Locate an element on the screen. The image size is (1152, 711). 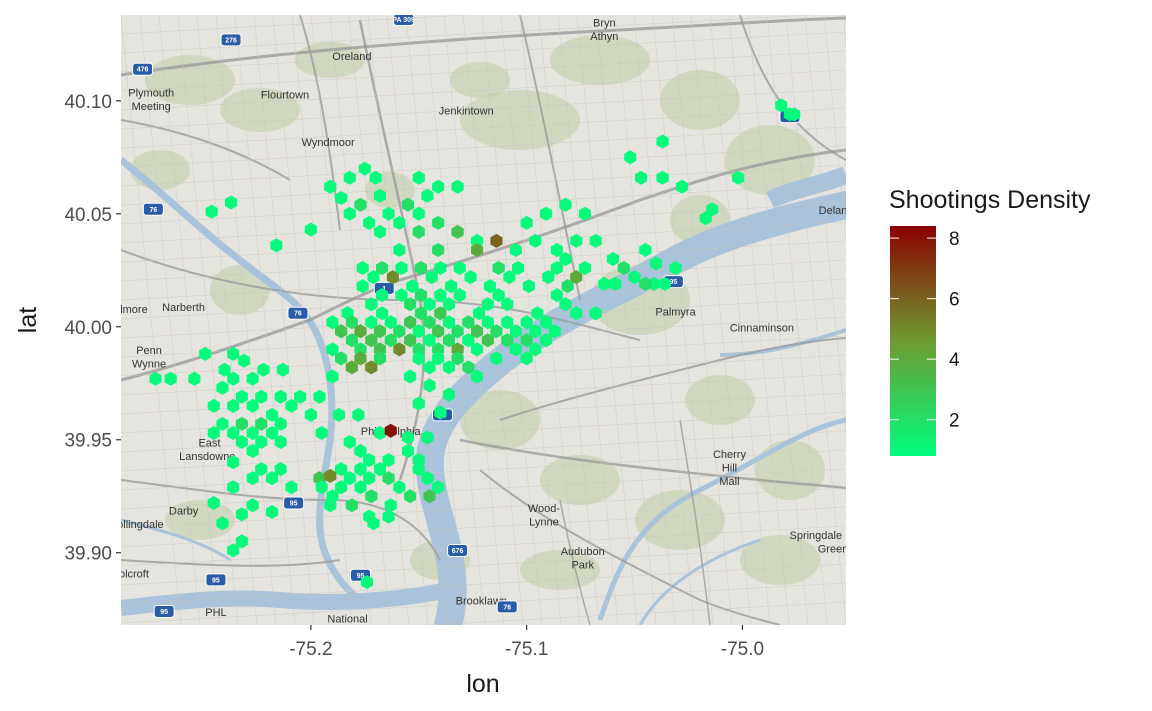
y-tick-label: 40.05 is located at coordinates (88, 215).